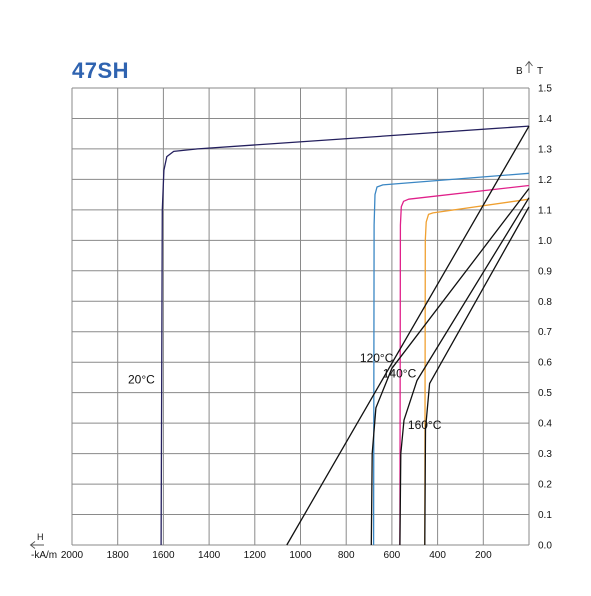 Image resolution: width=591 pixels, height=596 pixels. Describe the element at coordinates (44, 555) in the screenshot. I see `x-axis-unit-label: -kA/m` at that location.